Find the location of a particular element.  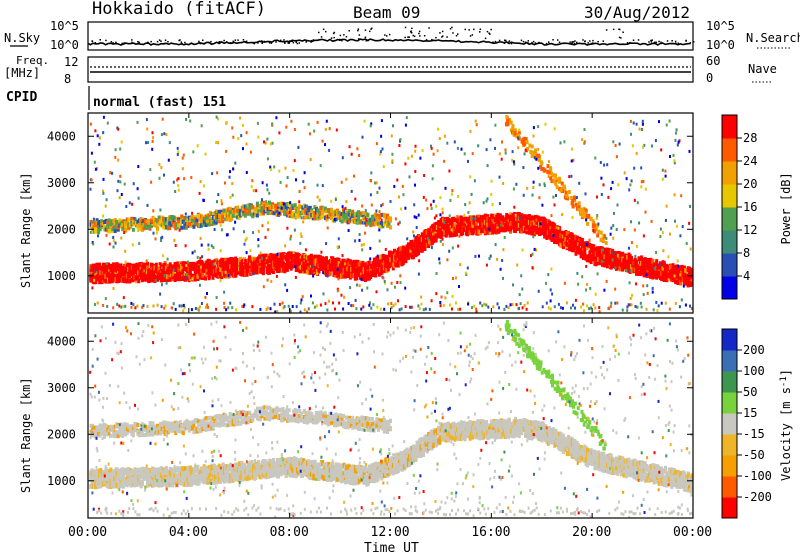

freq-label-line2: [MHz] is located at coordinates (22, 73).